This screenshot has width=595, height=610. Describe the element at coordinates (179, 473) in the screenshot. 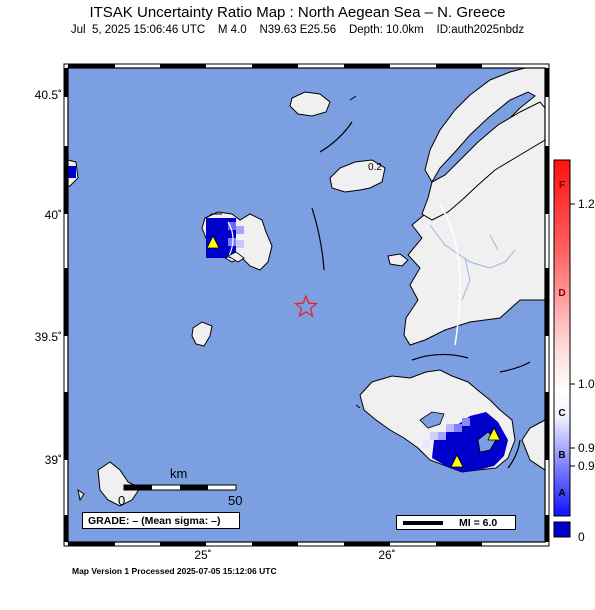

I see `scale-title: km` at that location.